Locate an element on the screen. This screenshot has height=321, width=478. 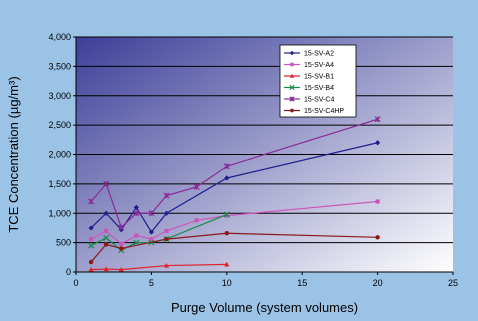
y-tick-label: 3,500 is located at coordinates (59, 66).